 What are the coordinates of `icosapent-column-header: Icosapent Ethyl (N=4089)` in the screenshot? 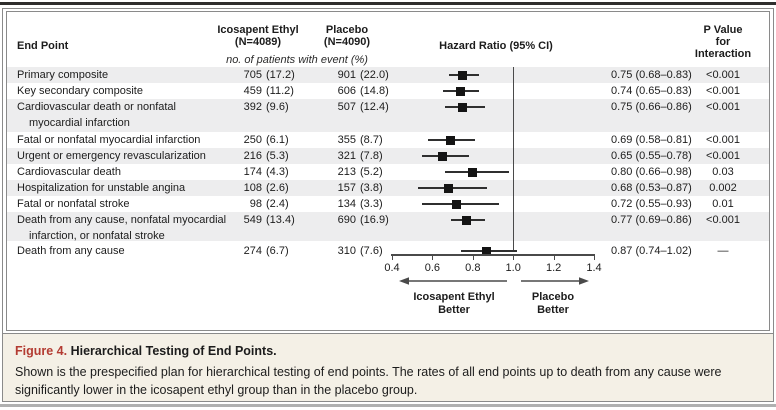 It's located at (257, 36).